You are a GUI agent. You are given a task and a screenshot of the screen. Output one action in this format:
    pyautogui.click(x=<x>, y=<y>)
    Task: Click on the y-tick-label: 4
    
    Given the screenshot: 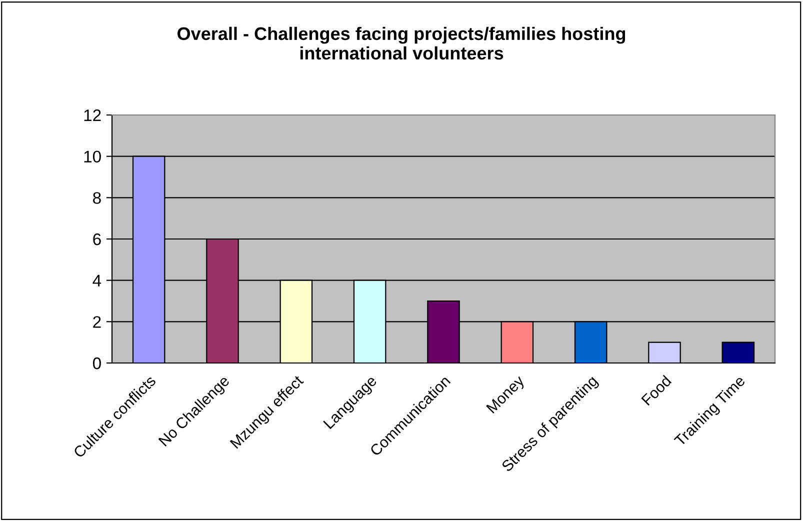 What is the action you would take?
    pyautogui.click(x=97, y=280)
    